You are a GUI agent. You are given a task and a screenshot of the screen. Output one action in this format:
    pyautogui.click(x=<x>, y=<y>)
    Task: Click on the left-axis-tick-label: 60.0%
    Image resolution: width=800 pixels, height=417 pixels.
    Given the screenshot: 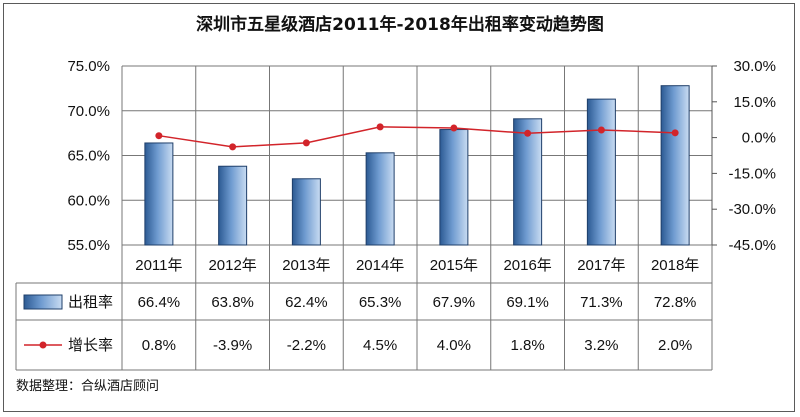 What is the action you would take?
    pyautogui.click(x=88, y=200)
    